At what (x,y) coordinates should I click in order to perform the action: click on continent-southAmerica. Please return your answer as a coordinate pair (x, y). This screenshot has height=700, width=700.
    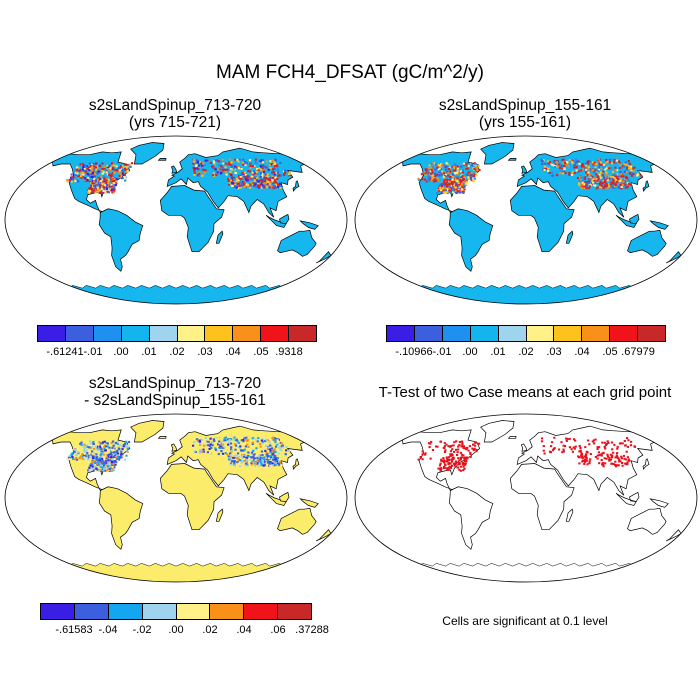
    Looking at the image, I should click on (471, 240).